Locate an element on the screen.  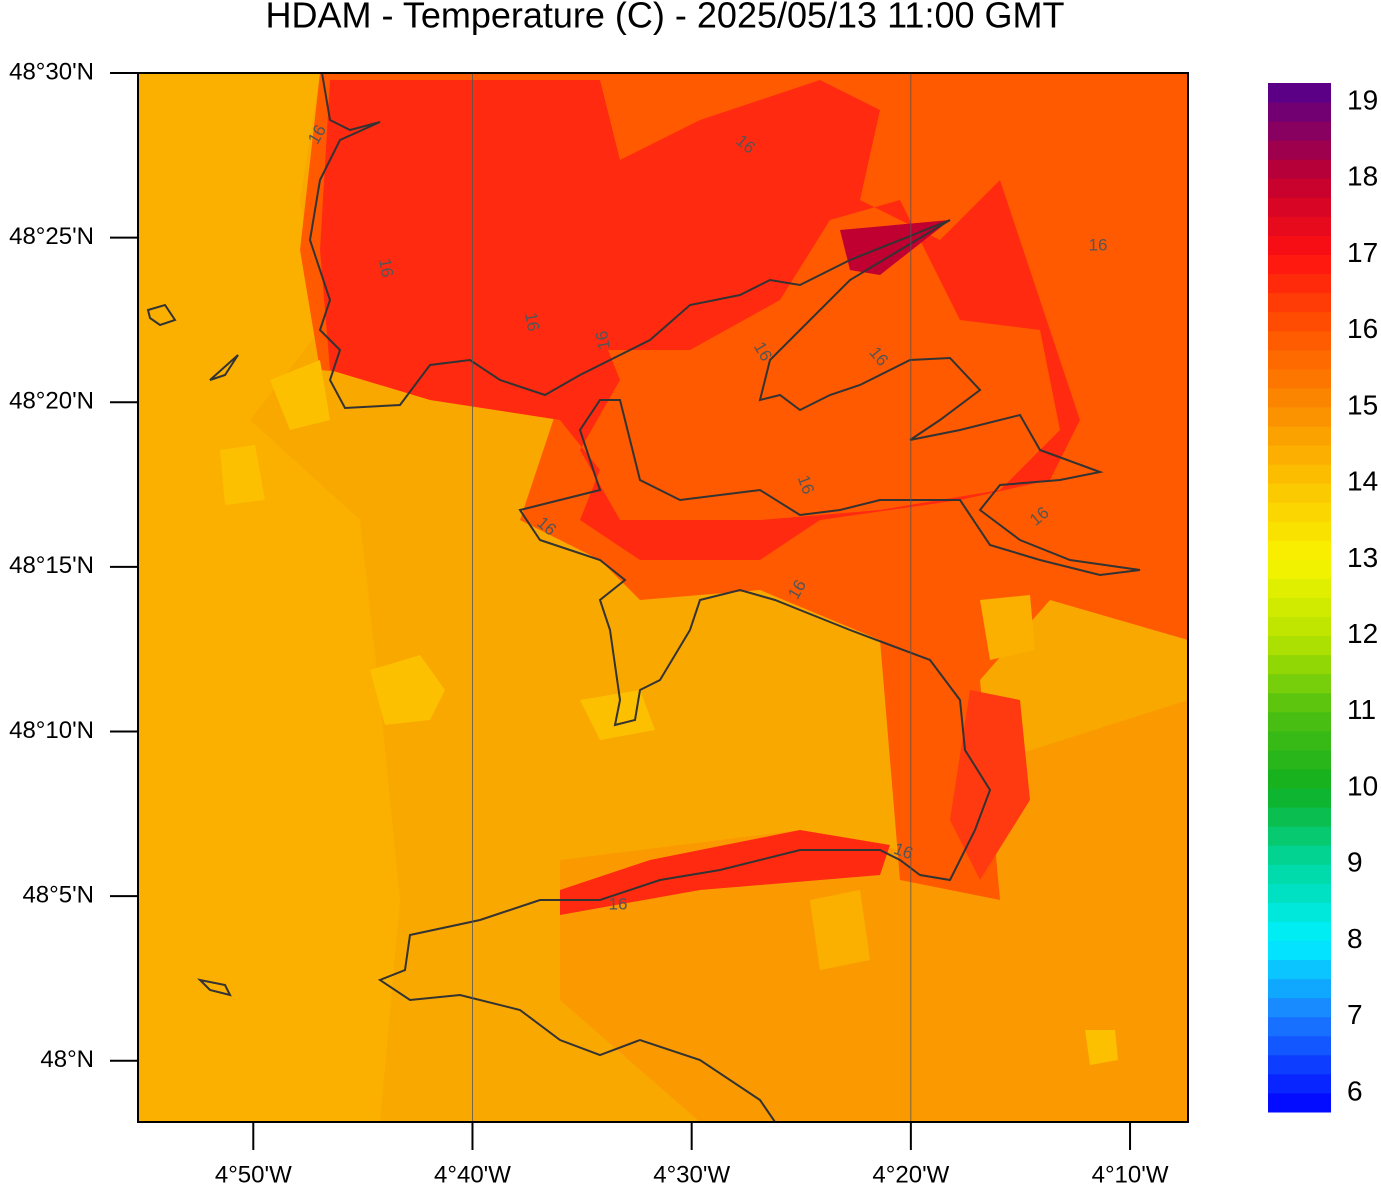
lon-tick-label: 4°40'W is located at coordinates (472, 1174).